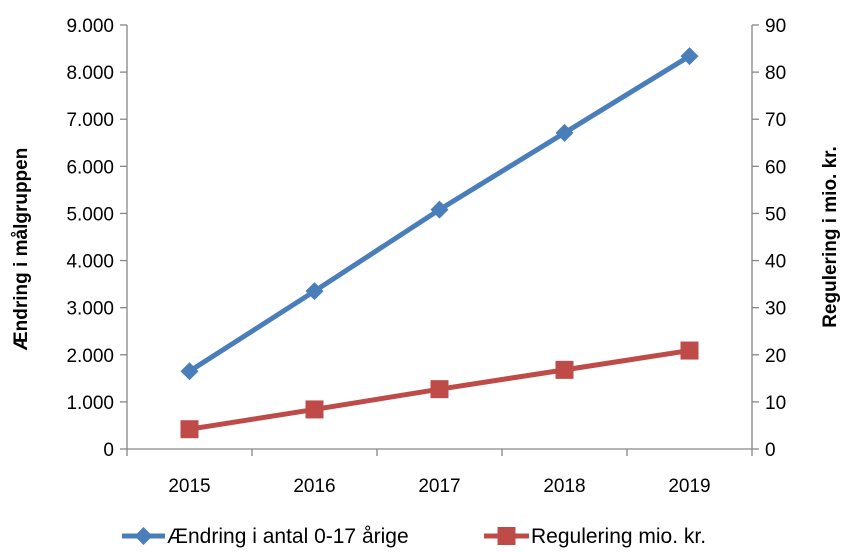 Image resolution: width=845 pixels, height=552 pixels. I want to click on left-tick-label: 2.000, so click(90, 356).